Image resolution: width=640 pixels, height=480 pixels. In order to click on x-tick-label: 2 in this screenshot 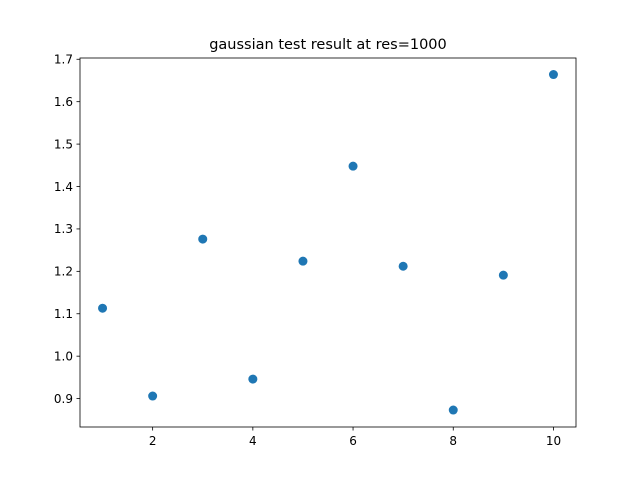, I will do `click(153, 441)`.